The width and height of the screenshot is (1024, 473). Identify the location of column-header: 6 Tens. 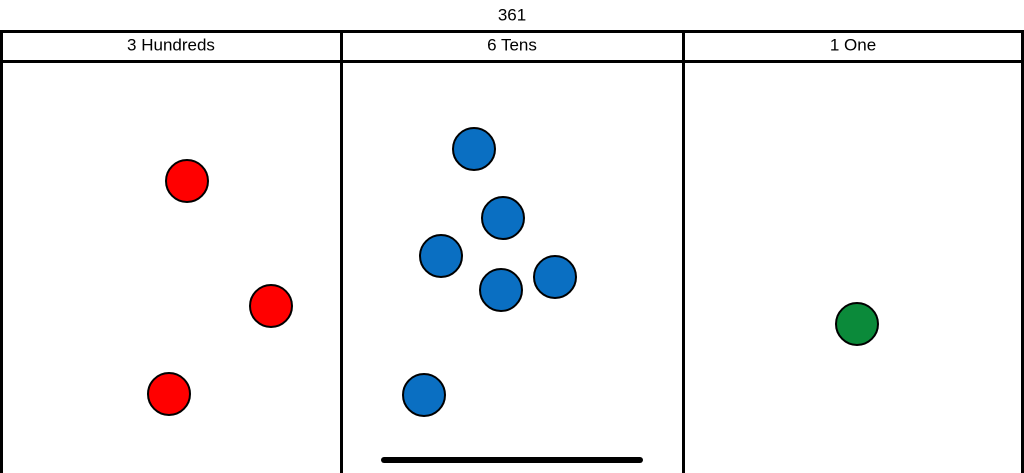
(512, 44).